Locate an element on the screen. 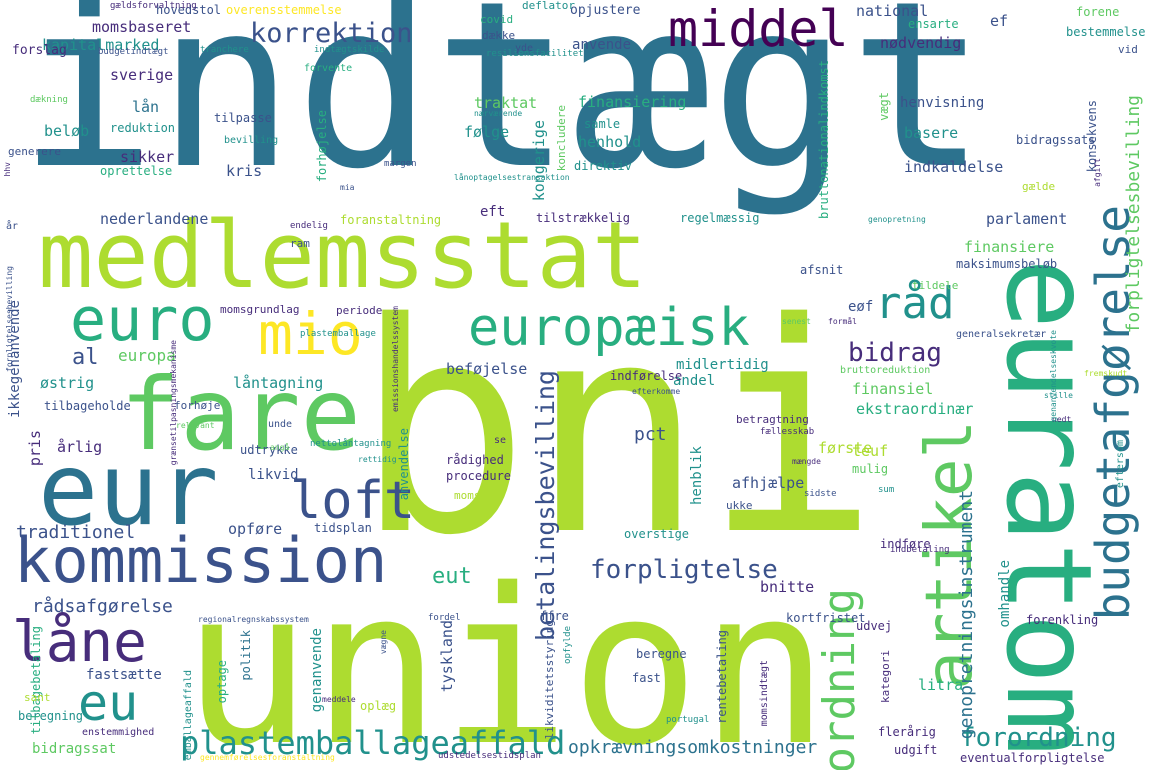 Image resolution: width=1155 pixels, height=770 pixels. word-henhold: henhold is located at coordinates (610, 142).